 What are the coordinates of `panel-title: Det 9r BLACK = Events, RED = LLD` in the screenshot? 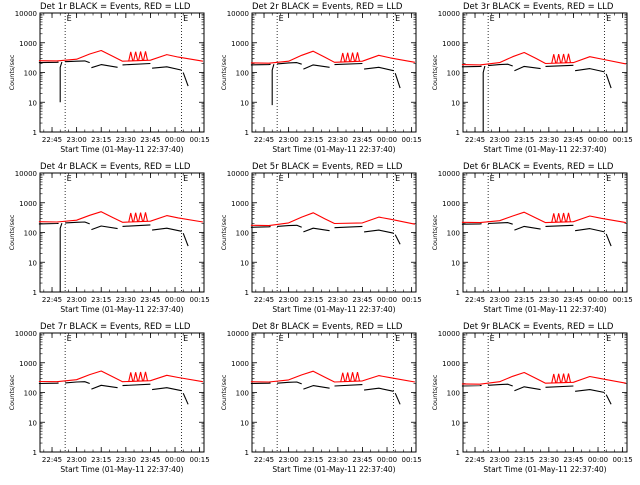 It's located at (538, 327).